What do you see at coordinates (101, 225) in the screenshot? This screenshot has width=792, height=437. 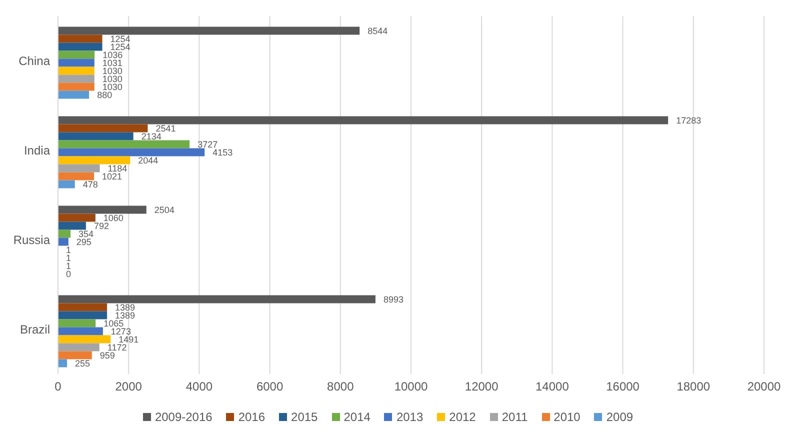 I see `data-label: 792` at bounding box center [101, 225].